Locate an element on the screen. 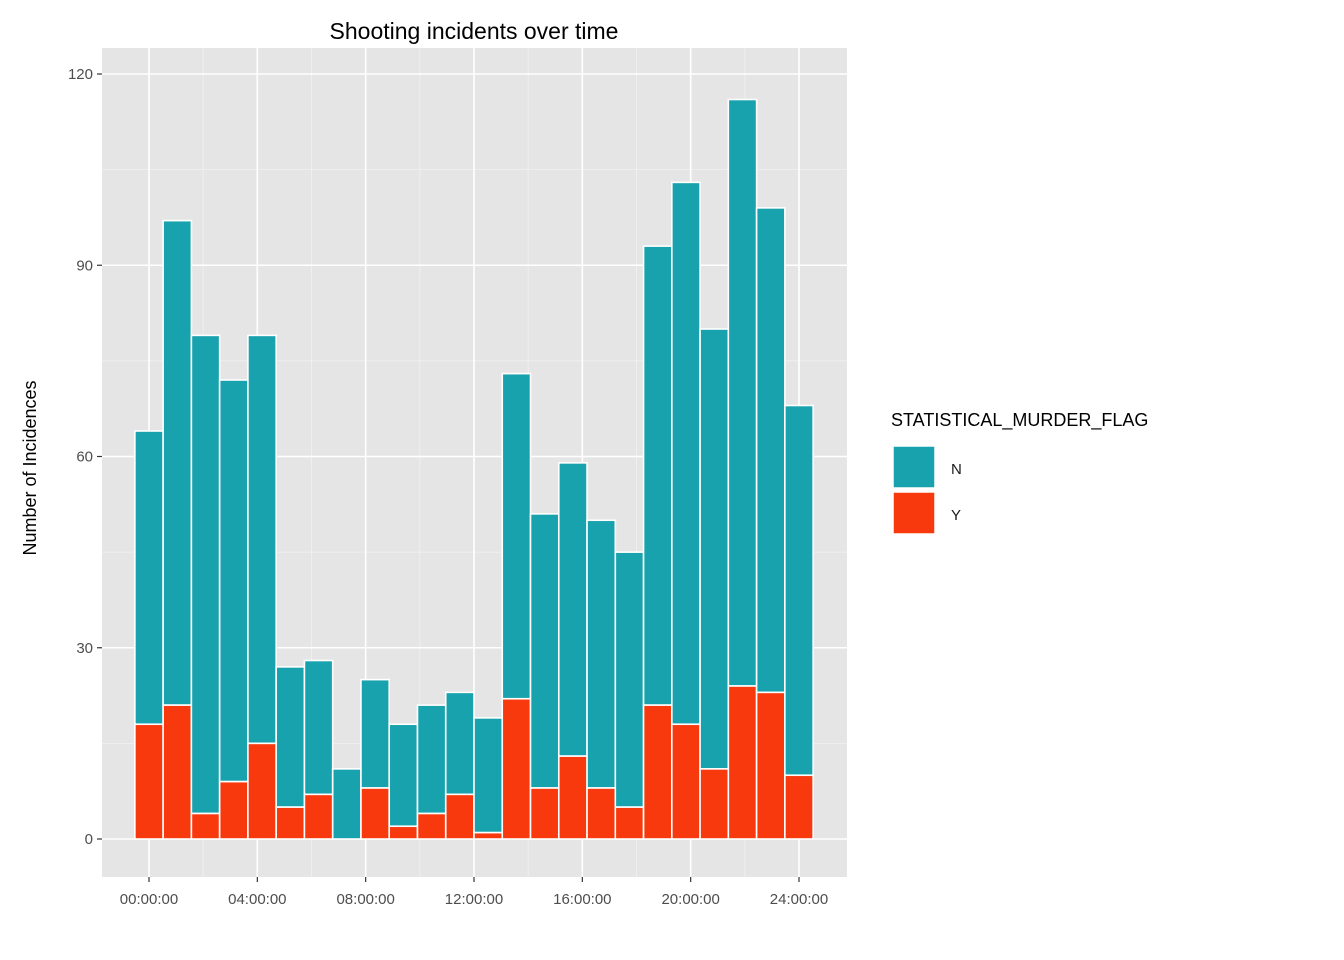  y-tick-label: 60 is located at coordinates (84, 457).